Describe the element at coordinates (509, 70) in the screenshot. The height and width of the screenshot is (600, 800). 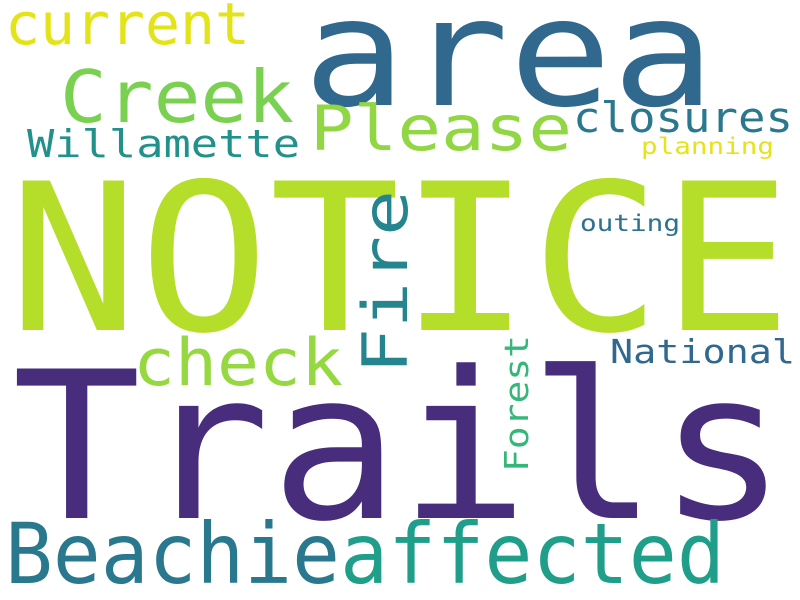
I see `word-area: area` at that location.